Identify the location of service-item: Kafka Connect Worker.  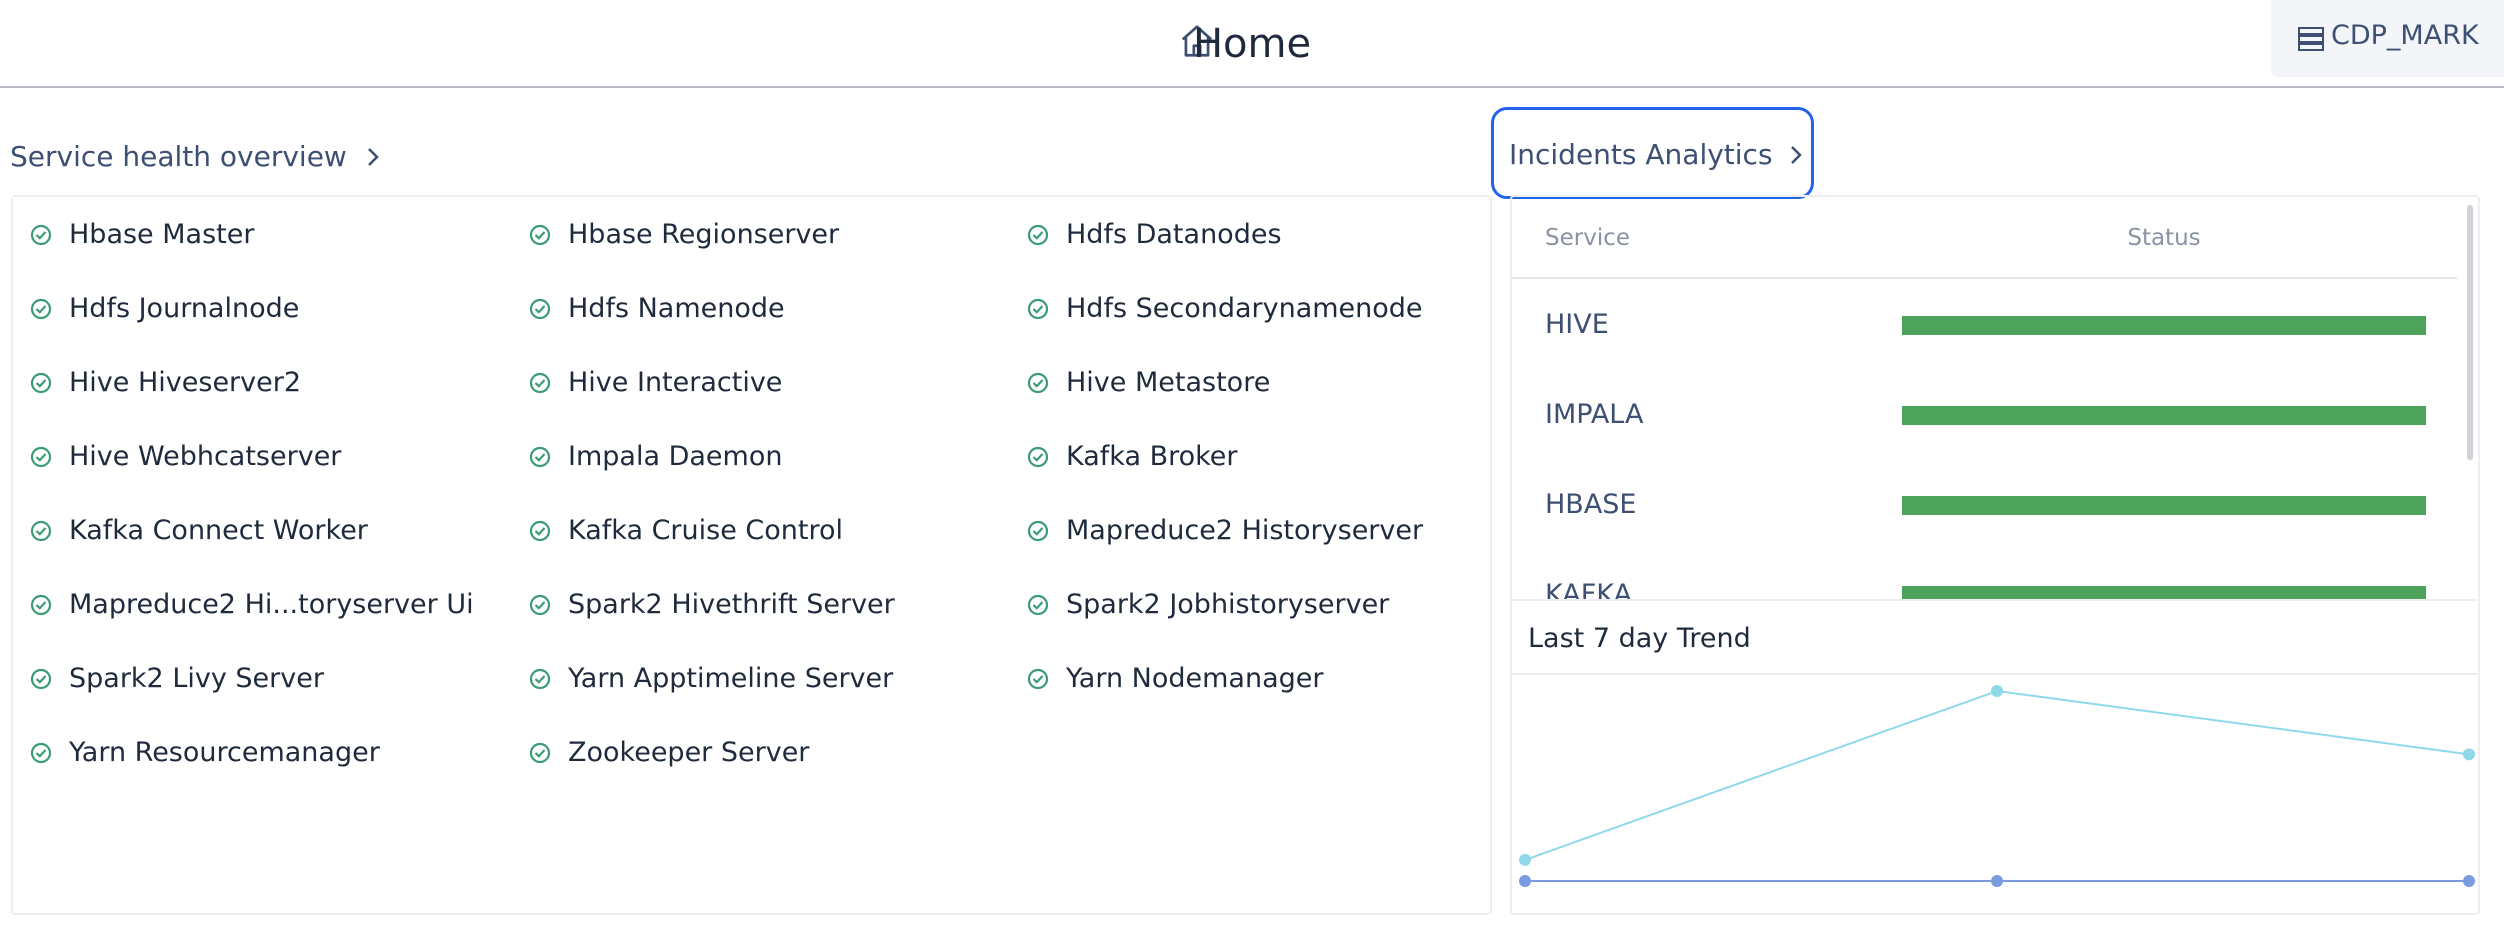
(199, 531).